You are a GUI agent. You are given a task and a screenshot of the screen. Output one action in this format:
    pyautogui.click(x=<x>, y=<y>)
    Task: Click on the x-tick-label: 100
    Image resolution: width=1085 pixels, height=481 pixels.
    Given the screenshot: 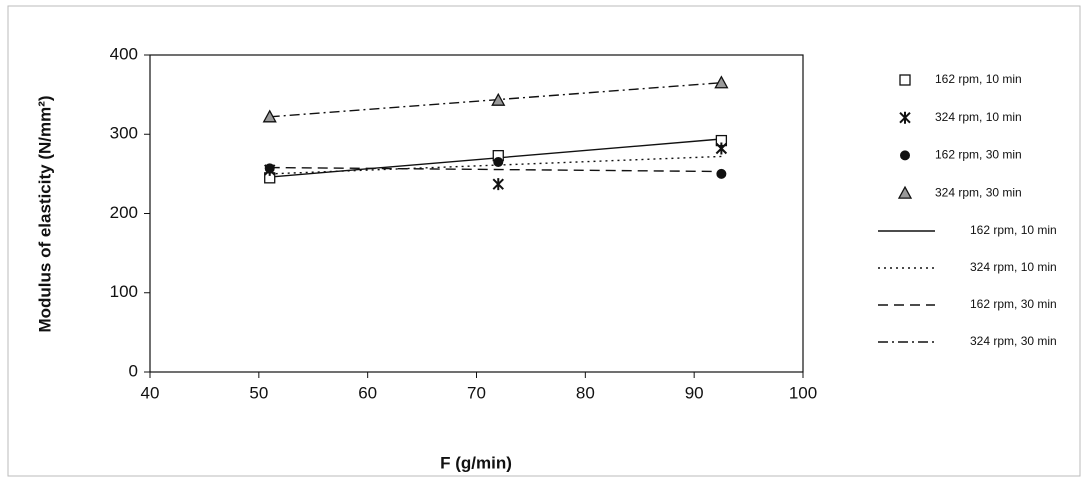 What is the action you would take?
    pyautogui.click(x=803, y=392)
    